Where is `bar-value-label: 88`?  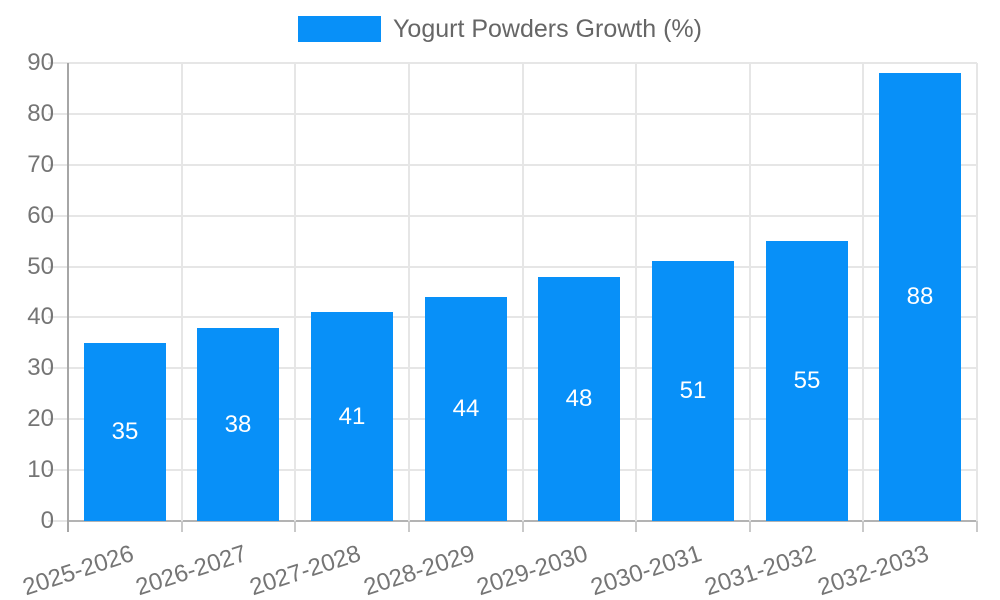
bar-value-label: 88 is located at coordinates (920, 296).